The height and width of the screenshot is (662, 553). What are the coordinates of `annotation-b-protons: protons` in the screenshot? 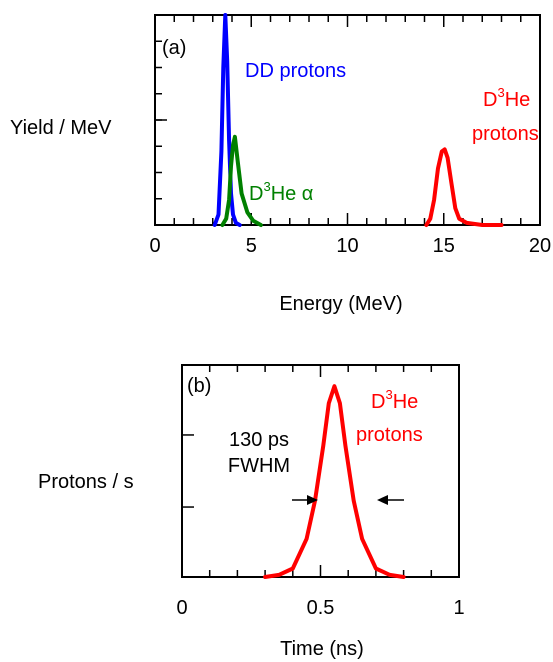 It's located at (389, 435).